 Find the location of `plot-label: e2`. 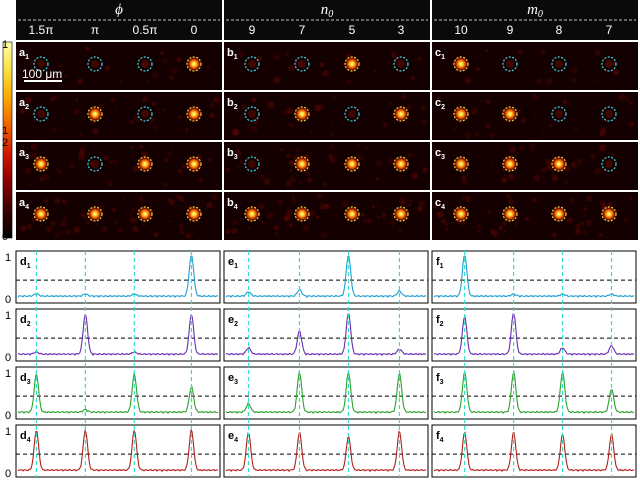

plot-label: e2 is located at coordinates (233, 321).